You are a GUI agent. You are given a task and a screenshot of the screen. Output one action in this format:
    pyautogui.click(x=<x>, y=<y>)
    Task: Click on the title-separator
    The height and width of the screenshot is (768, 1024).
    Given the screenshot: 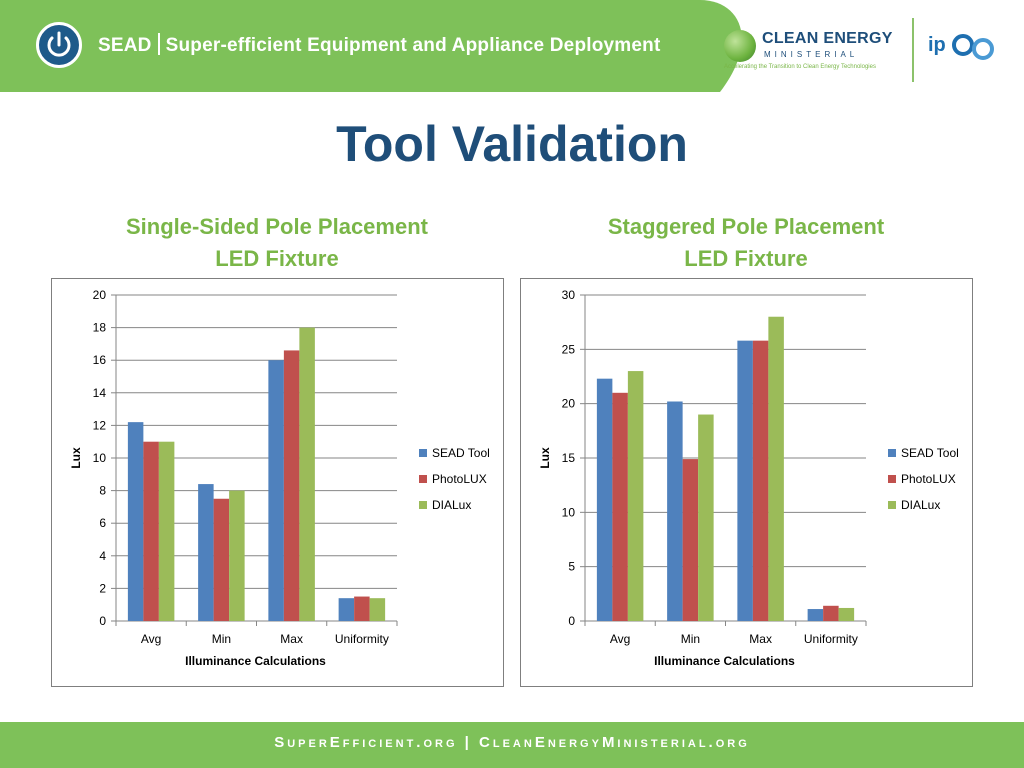 What is the action you would take?
    pyautogui.click(x=158, y=44)
    